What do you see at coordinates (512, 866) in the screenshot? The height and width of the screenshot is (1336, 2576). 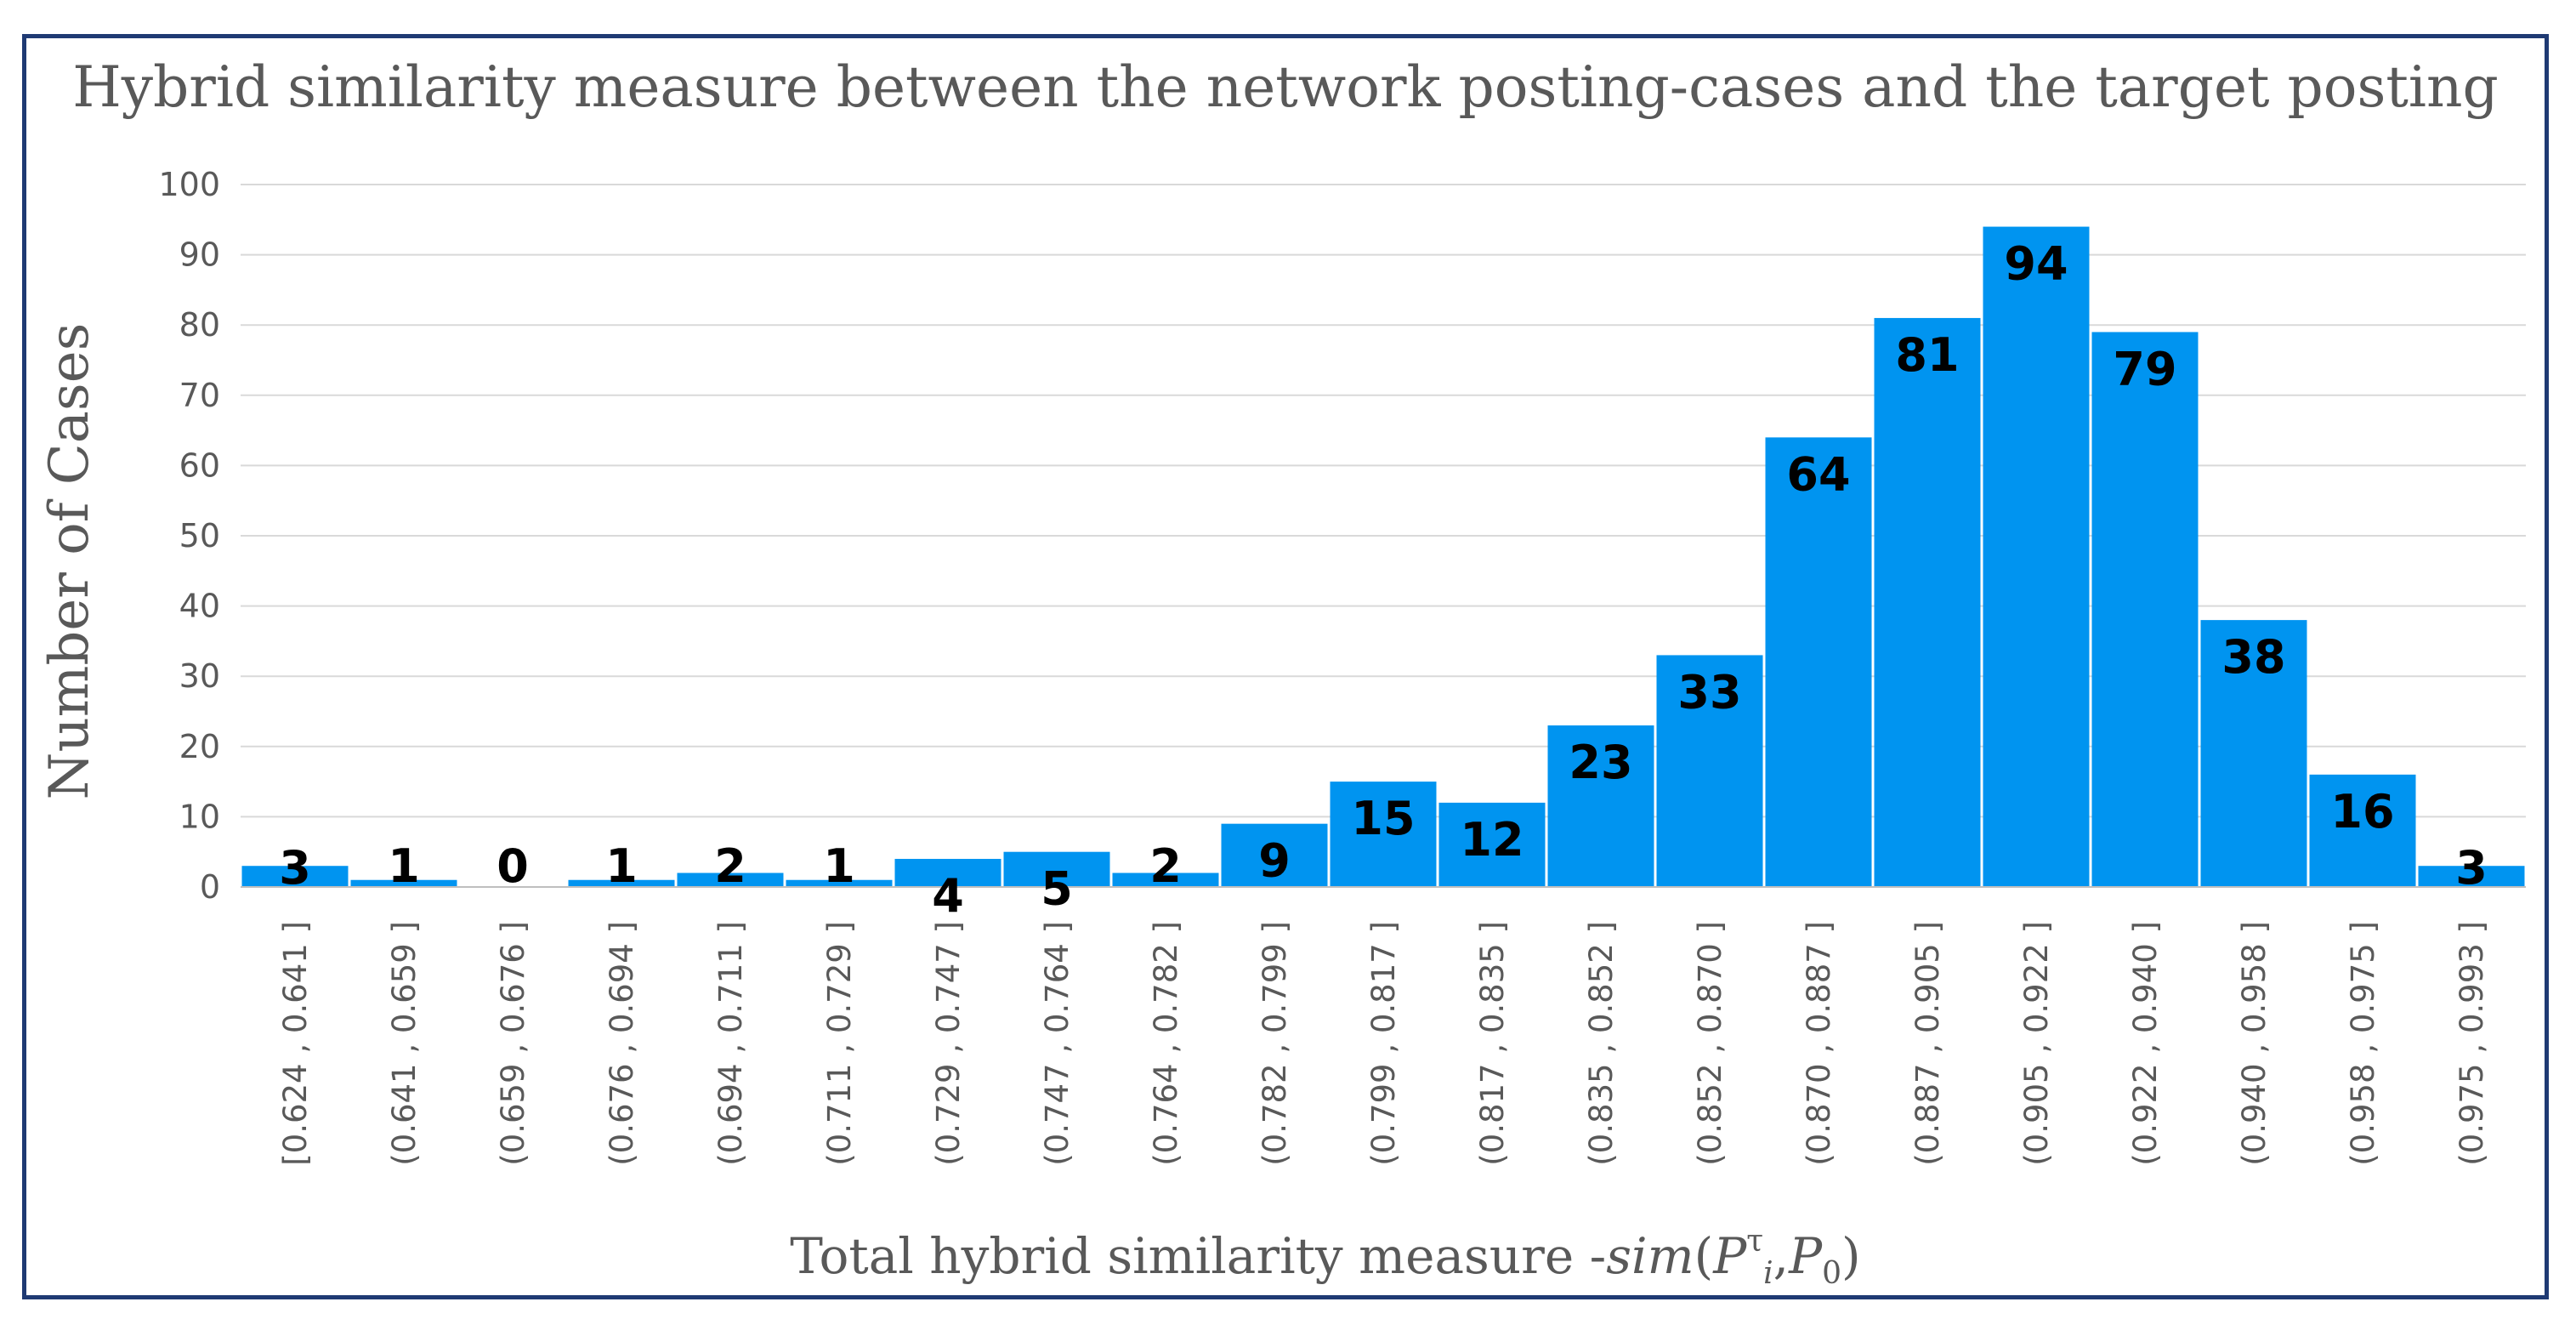 I see `data-label: 0` at bounding box center [512, 866].